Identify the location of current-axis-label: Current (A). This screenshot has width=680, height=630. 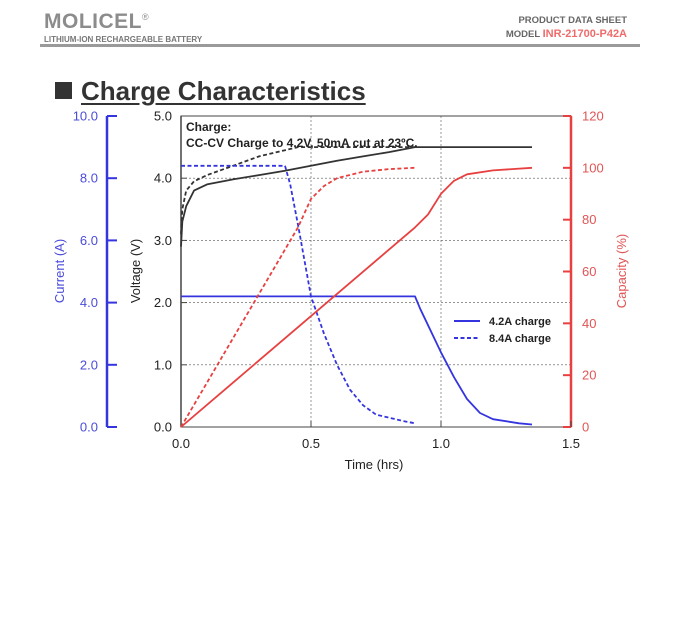
(59, 271).